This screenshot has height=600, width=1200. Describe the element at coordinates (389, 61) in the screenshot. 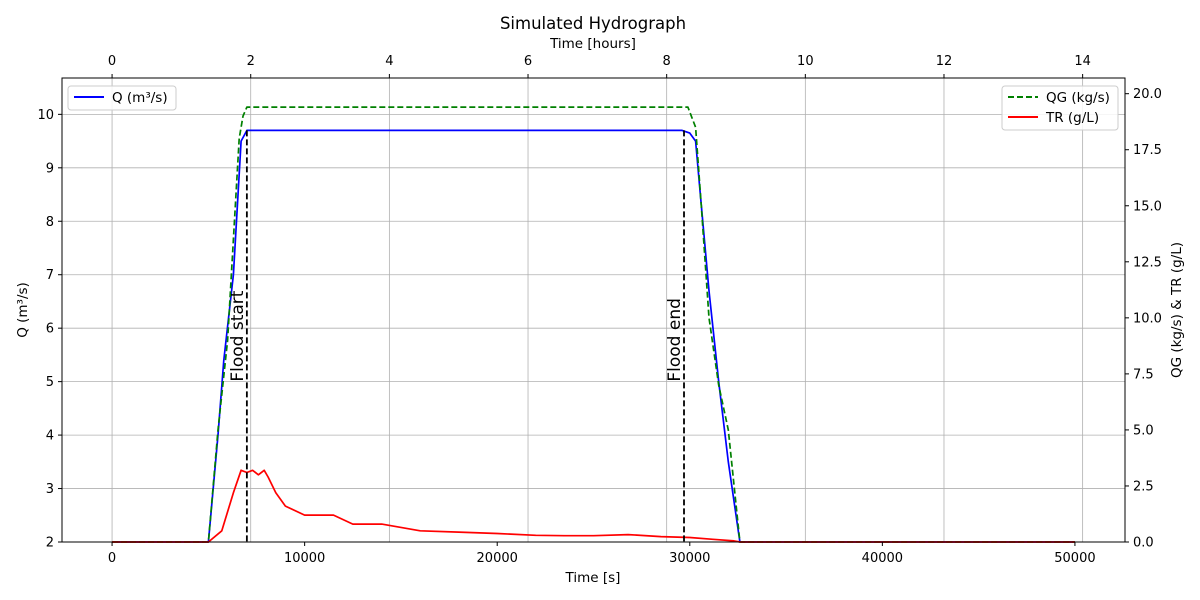

I see `x-top-tick-label: 4` at that location.